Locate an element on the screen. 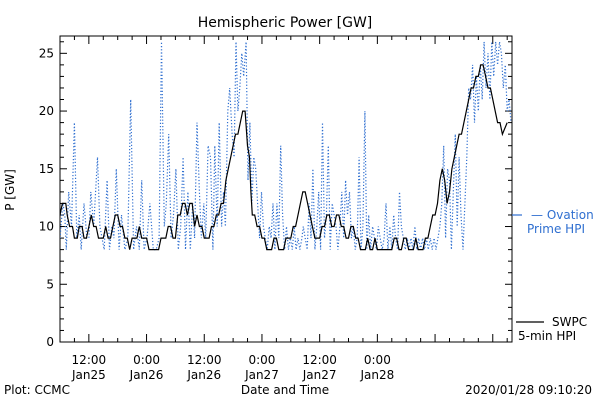 Image resolution: width=600 pixels, height=400 pixels. y-axis-label: P [GW] is located at coordinates (10, 190).